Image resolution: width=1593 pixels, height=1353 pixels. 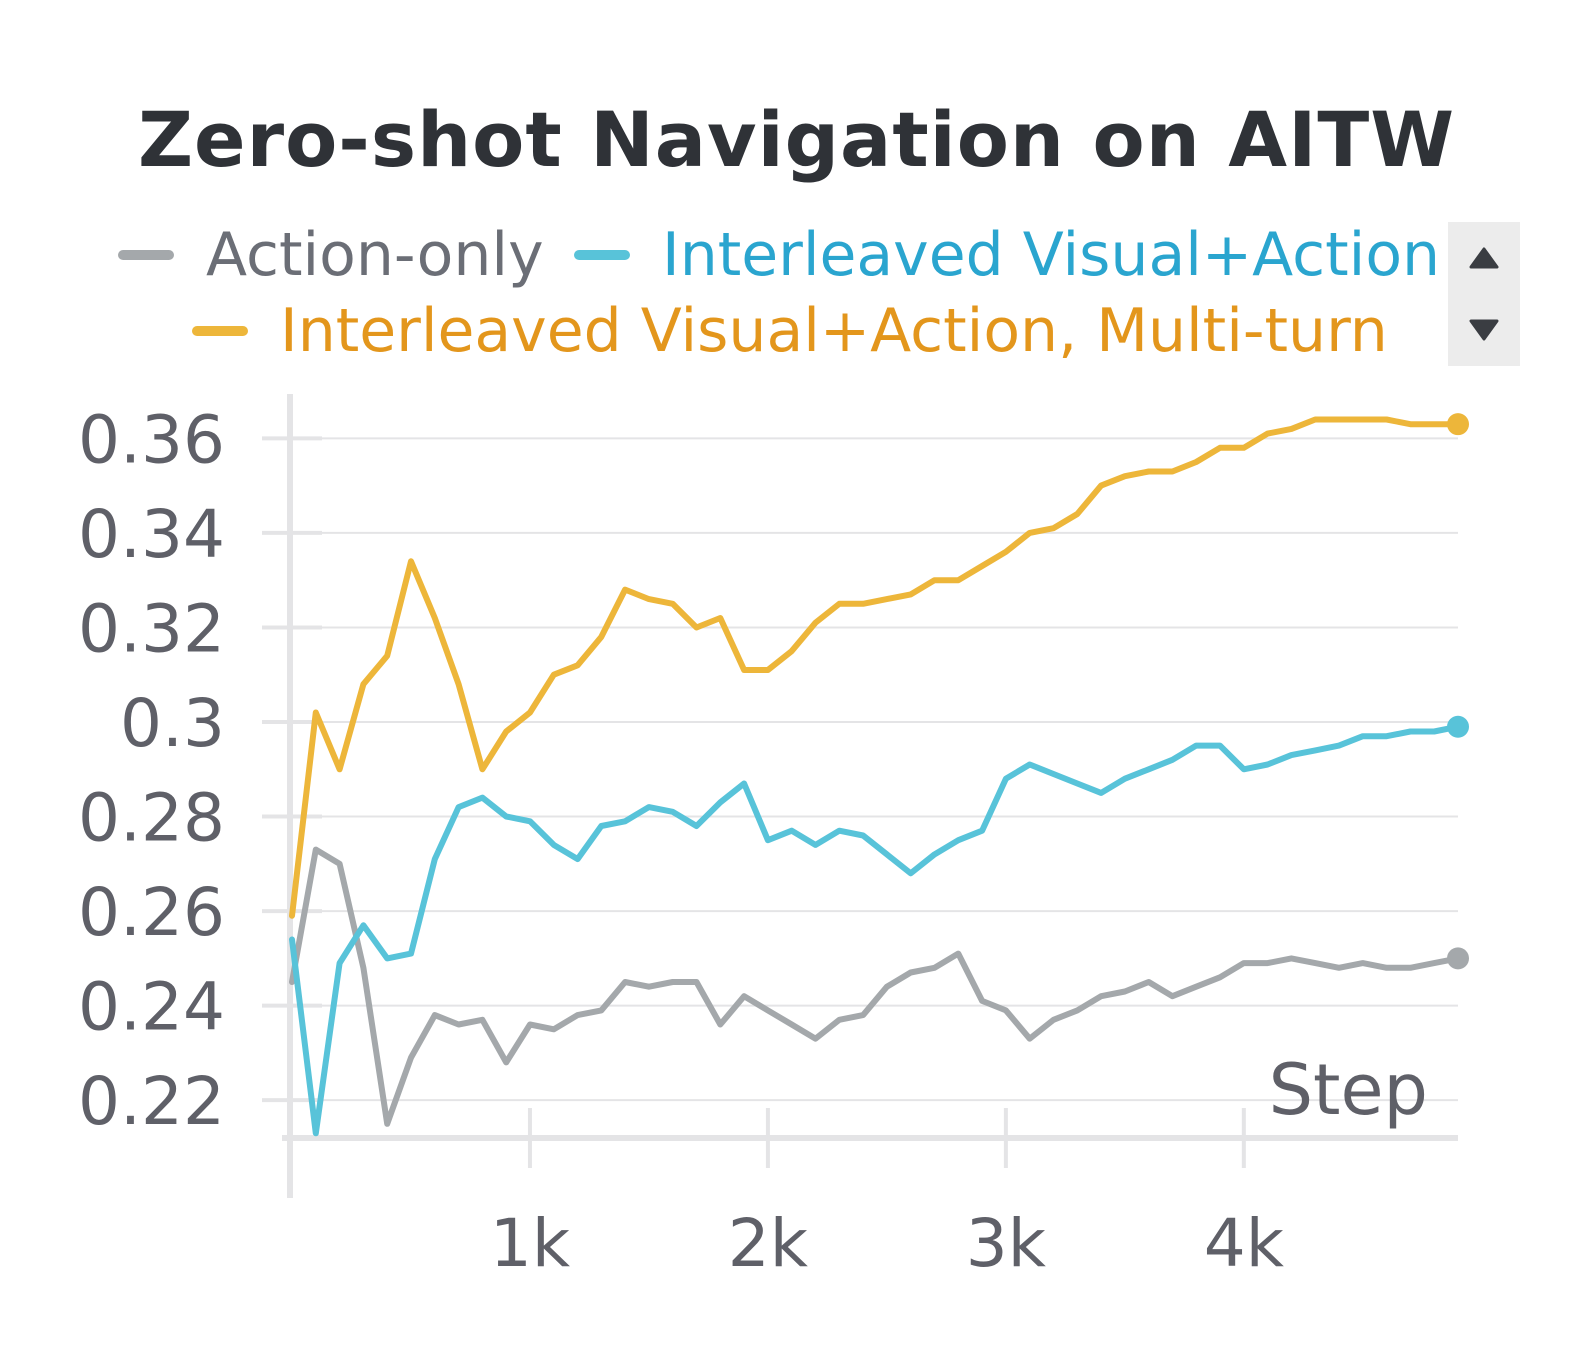 What do you see at coordinates (172, 723) in the screenshot?
I see `y-tick-label: 0.3` at bounding box center [172, 723].